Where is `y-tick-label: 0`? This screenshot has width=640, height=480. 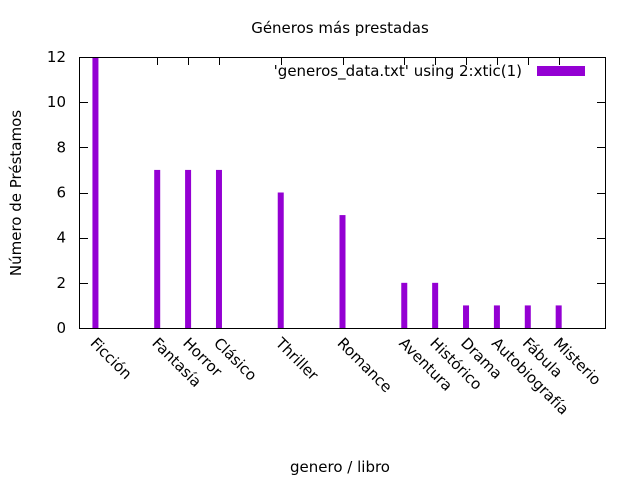 y-tick-label: 0 is located at coordinates (61, 328).